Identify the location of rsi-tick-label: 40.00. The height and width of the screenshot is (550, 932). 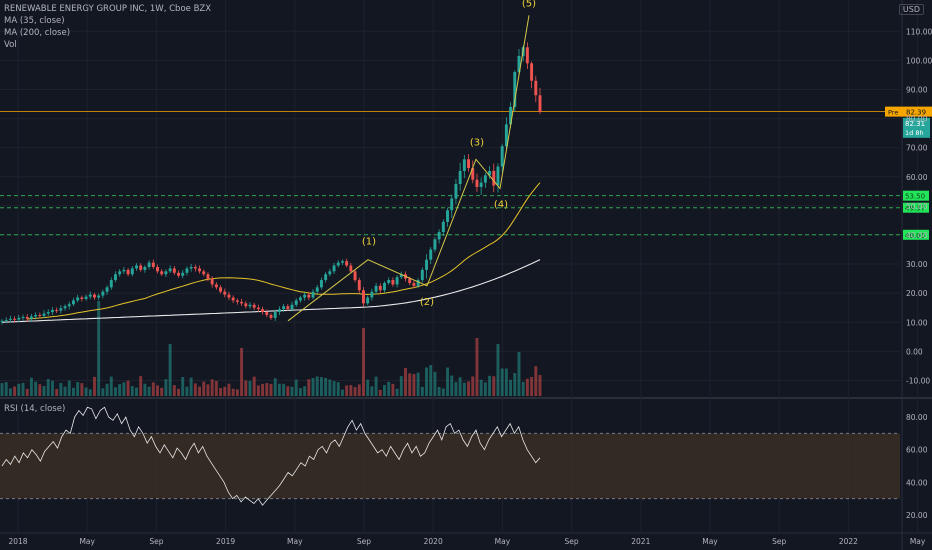
(917, 482).